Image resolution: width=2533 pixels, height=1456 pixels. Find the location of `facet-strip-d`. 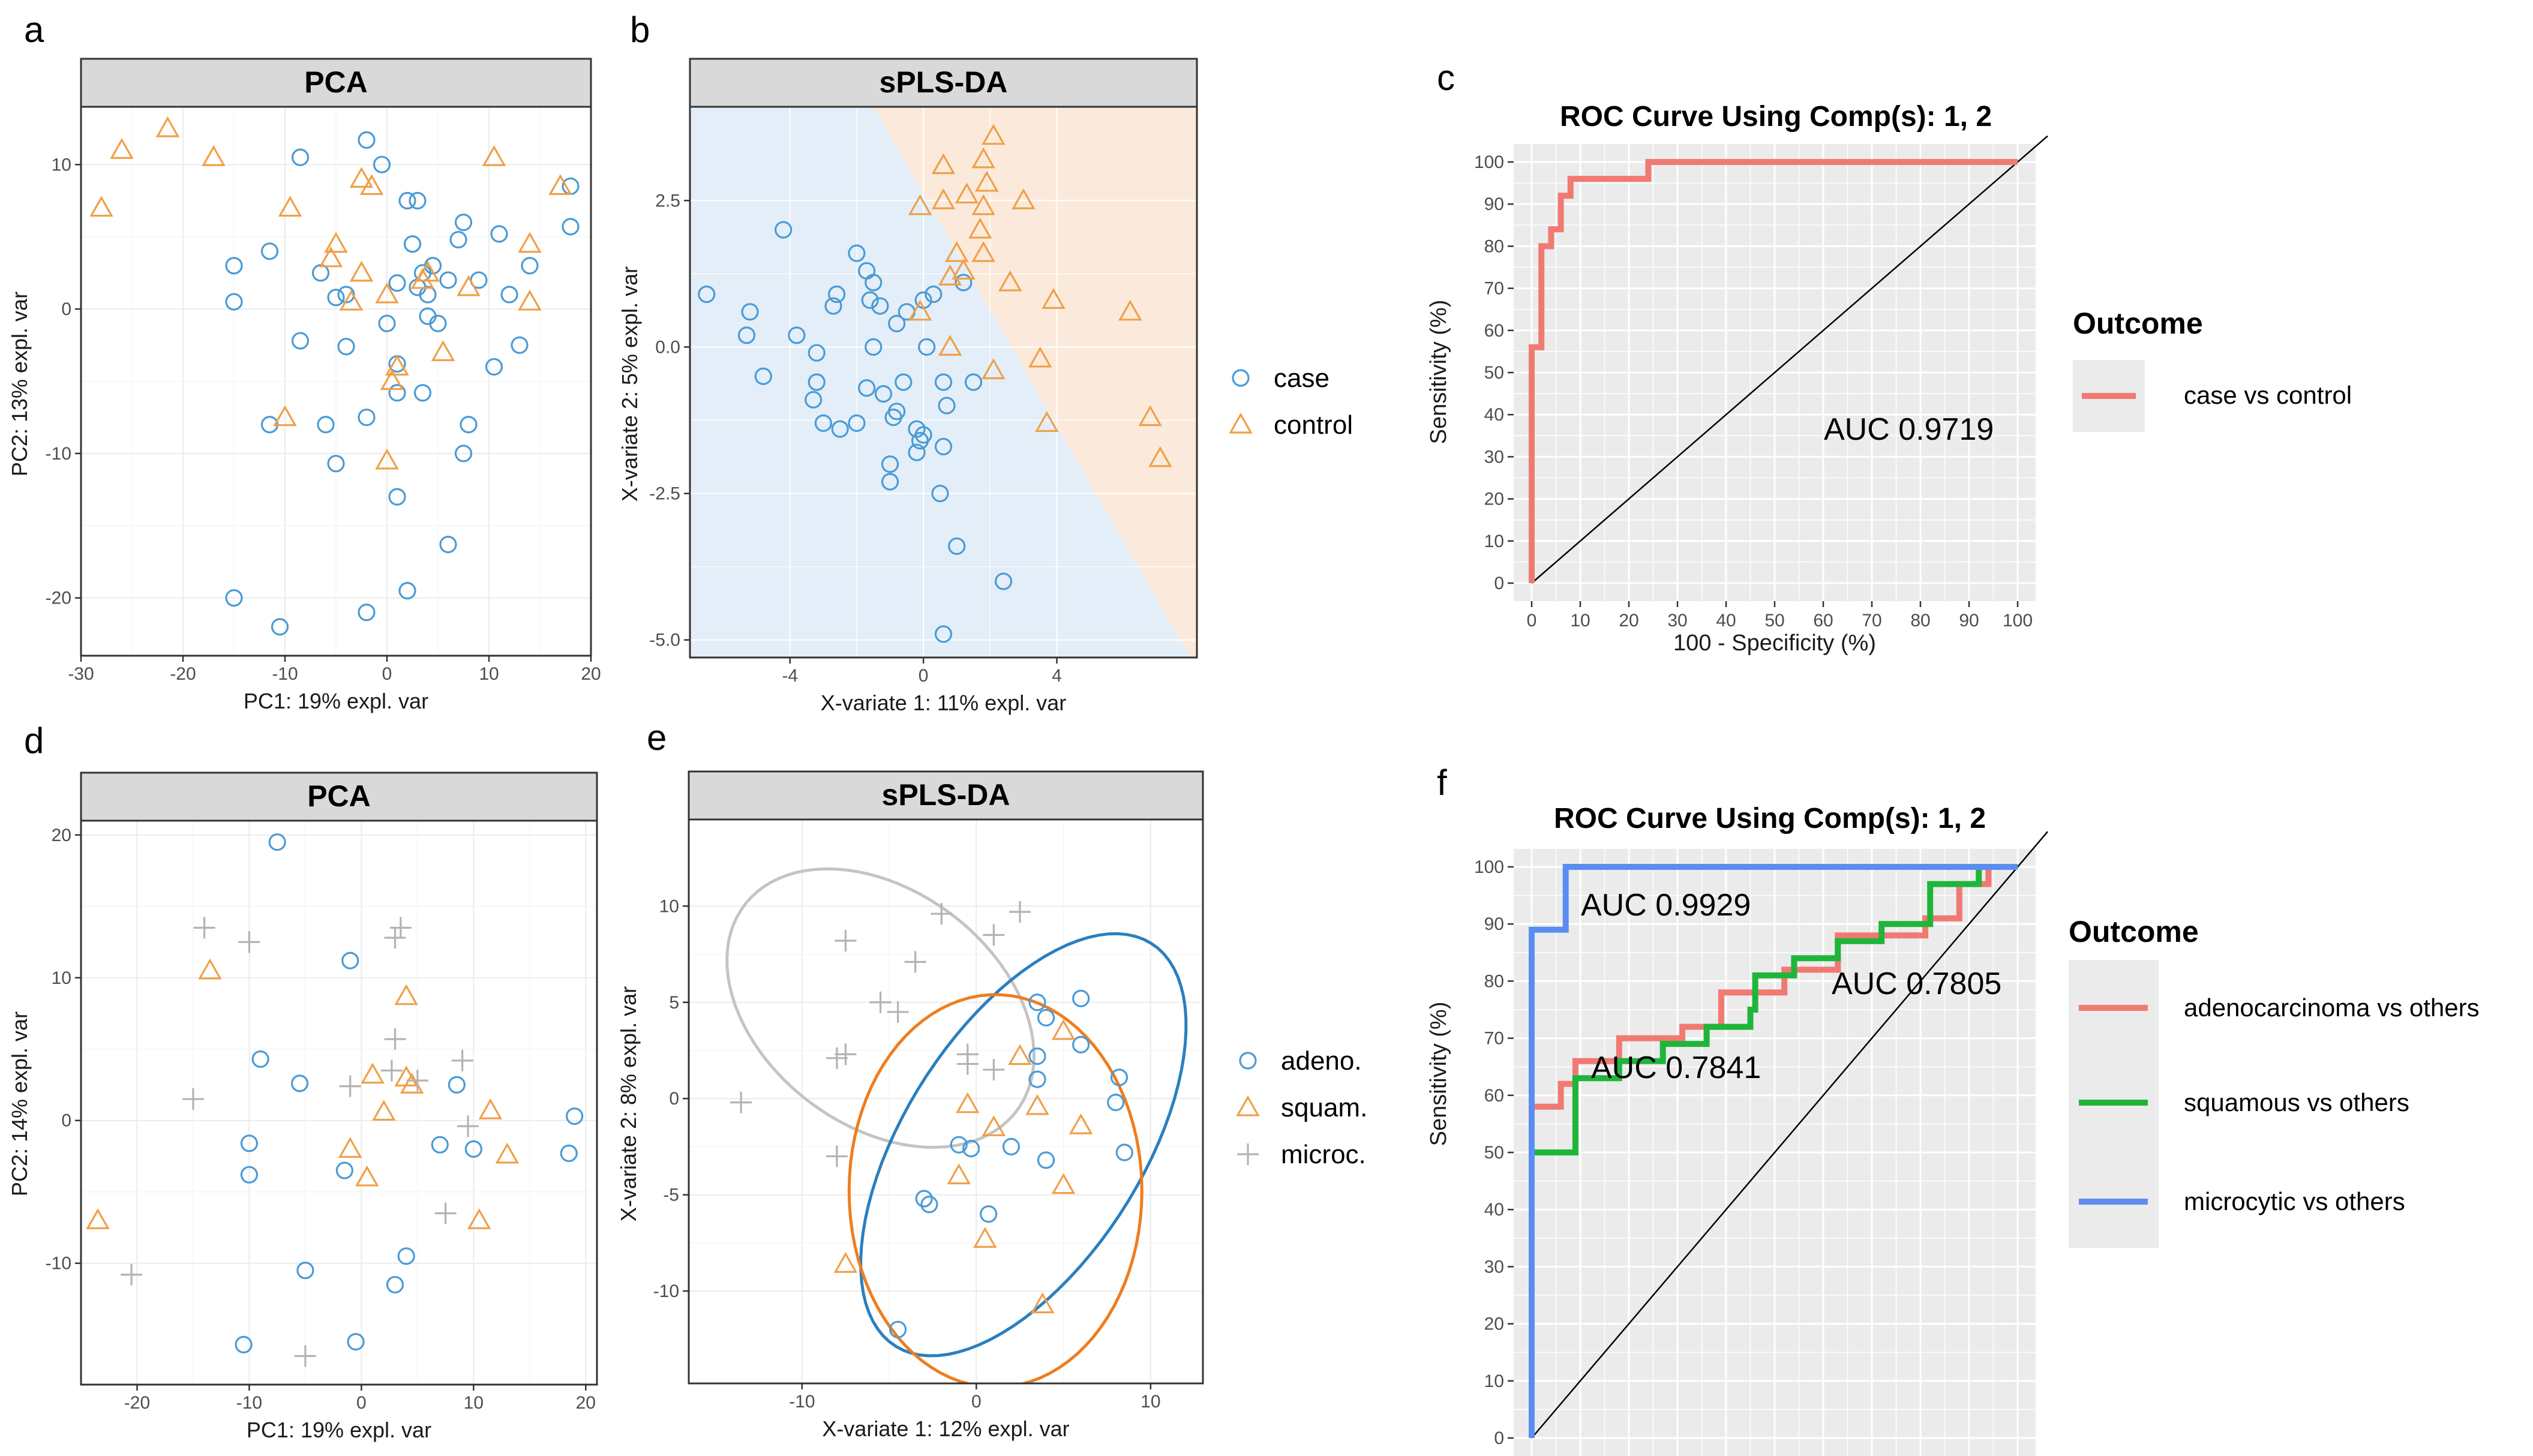

facet-strip-d is located at coordinates (339, 797).